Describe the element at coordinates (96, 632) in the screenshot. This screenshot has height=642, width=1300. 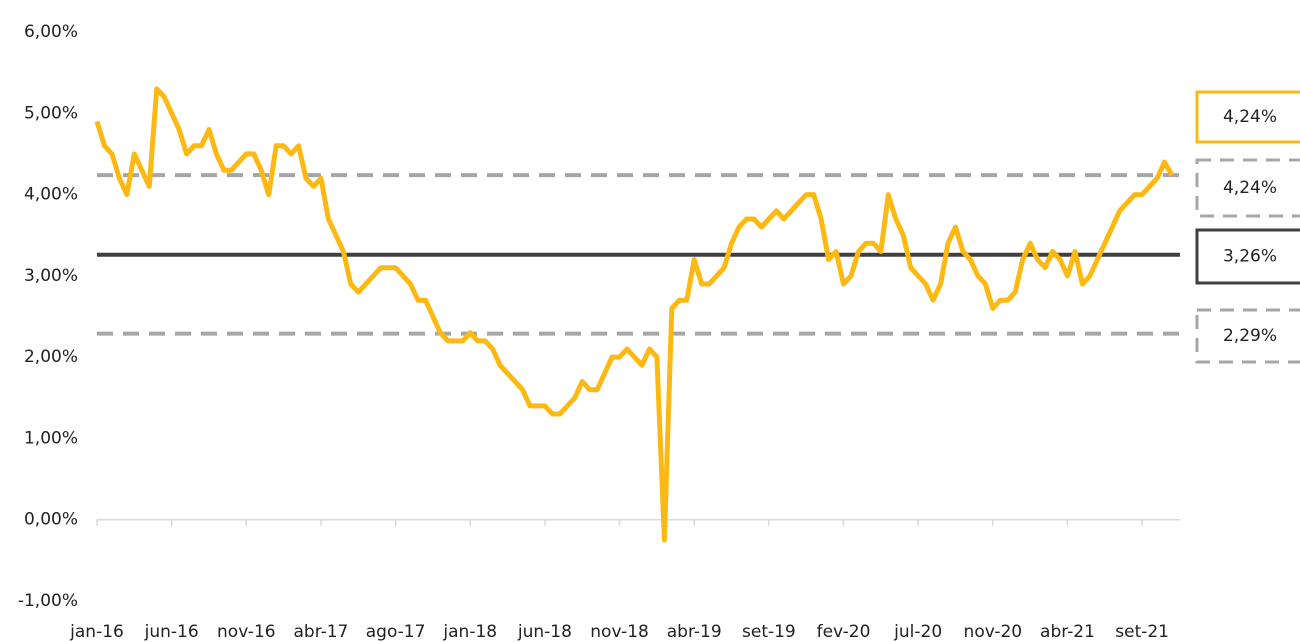
I see `x-tick-label: jan-16` at that location.